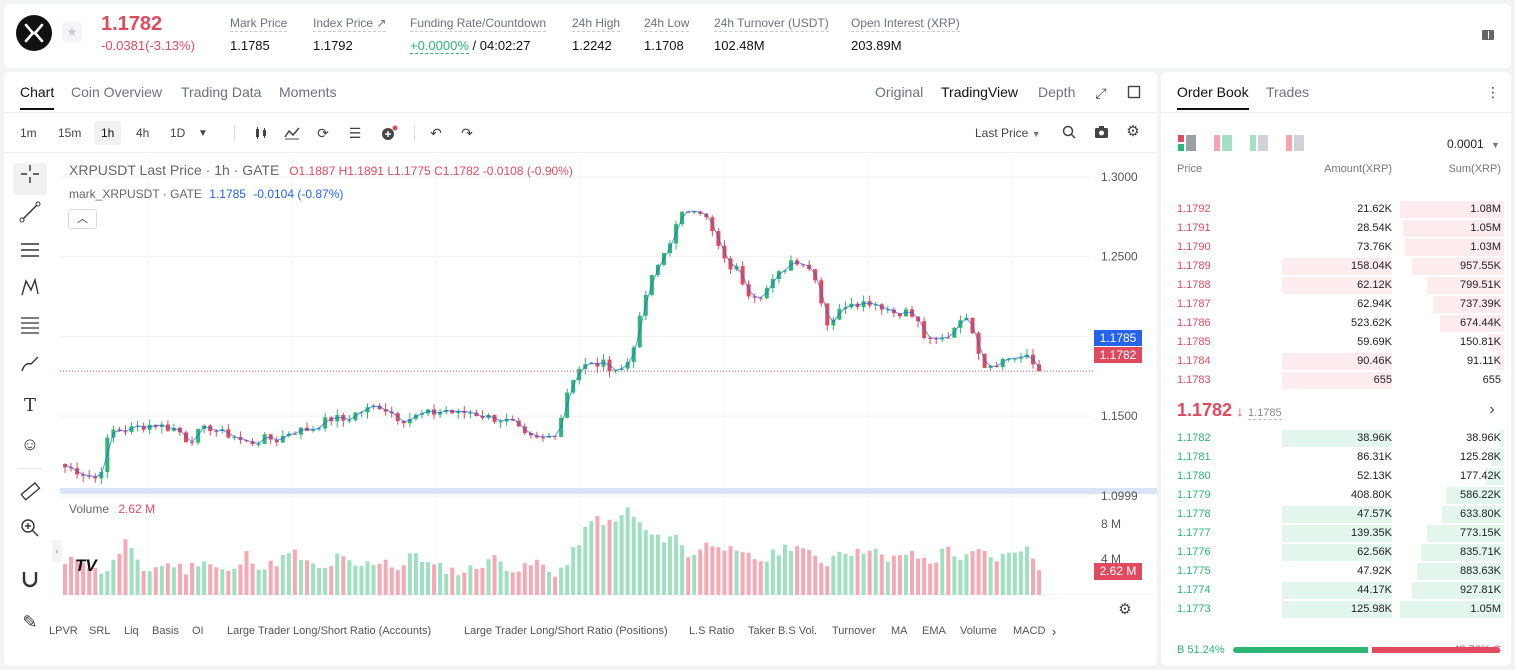 The height and width of the screenshot is (670, 1515). Describe the element at coordinates (63, 631) in the screenshot. I see `indicator-lpvr: LPVR` at that location.